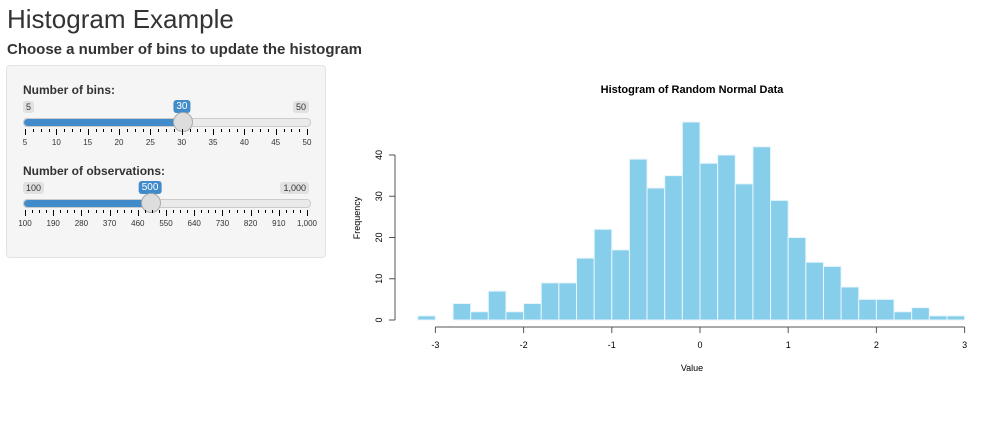 Image resolution: width=999 pixels, height=426 pixels. I want to click on slider-label: Number of bins:, so click(69, 90).